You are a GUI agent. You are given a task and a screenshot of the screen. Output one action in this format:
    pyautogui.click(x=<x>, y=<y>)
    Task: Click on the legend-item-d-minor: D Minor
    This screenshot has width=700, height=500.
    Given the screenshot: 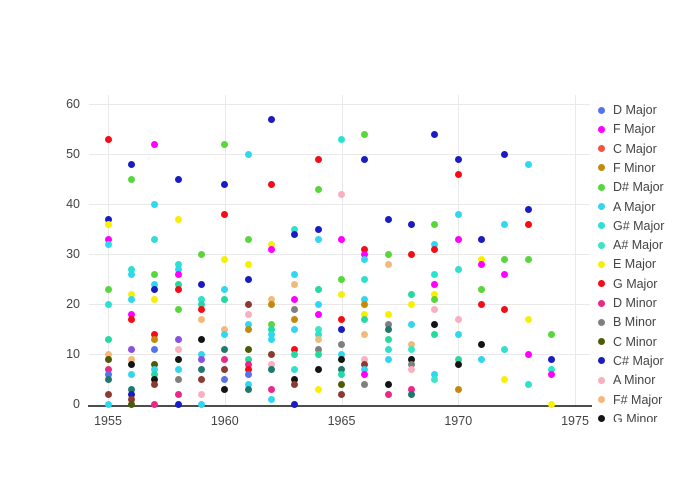 What is the action you would take?
    pyautogui.click(x=624, y=303)
    